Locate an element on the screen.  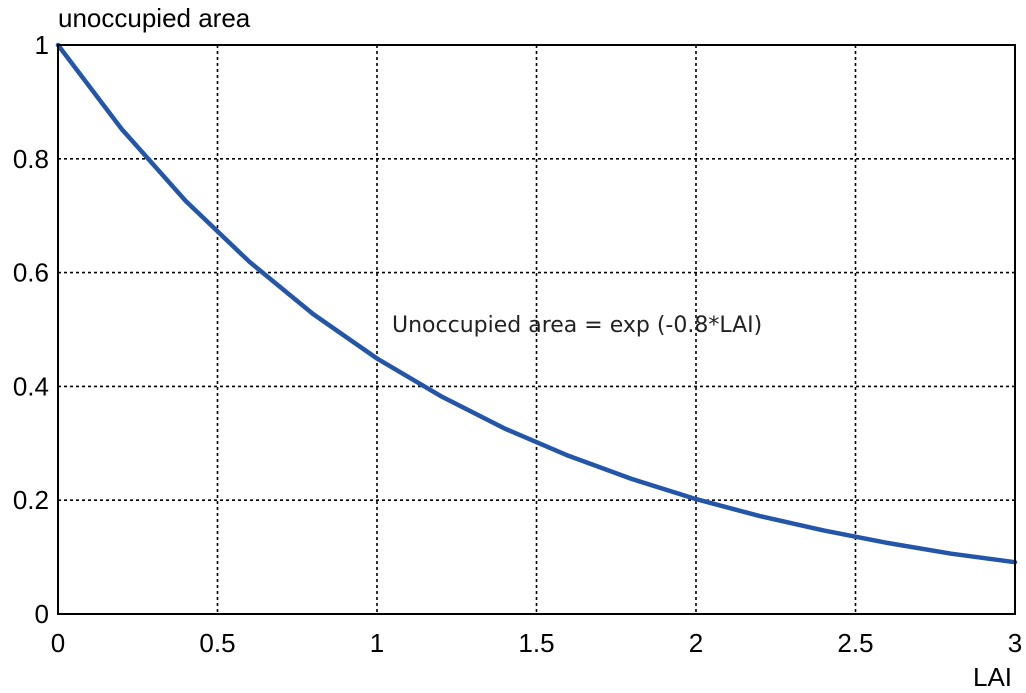
formula-annotation: Unoccupied area = exp (-0.8*LAI) is located at coordinates (577, 325).